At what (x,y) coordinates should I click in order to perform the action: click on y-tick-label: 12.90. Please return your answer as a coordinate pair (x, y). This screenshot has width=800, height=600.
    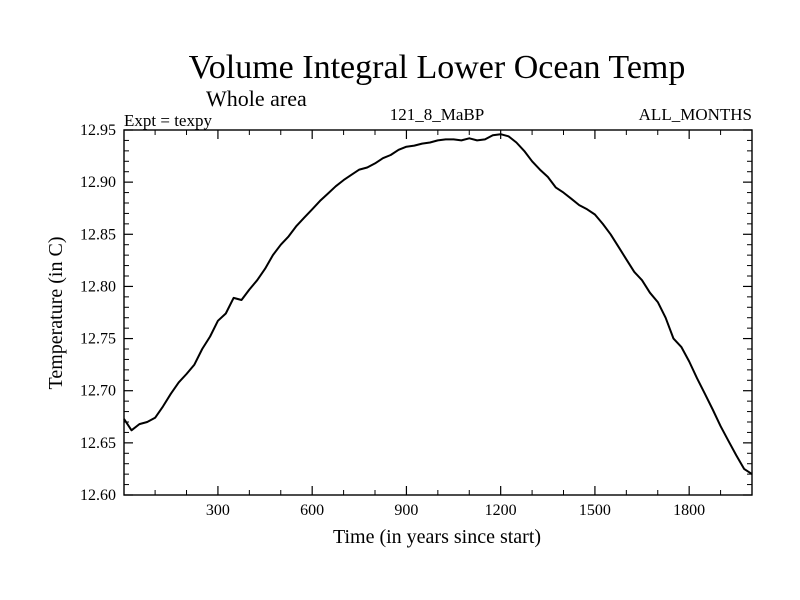
    Looking at the image, I should click on (98, 182).